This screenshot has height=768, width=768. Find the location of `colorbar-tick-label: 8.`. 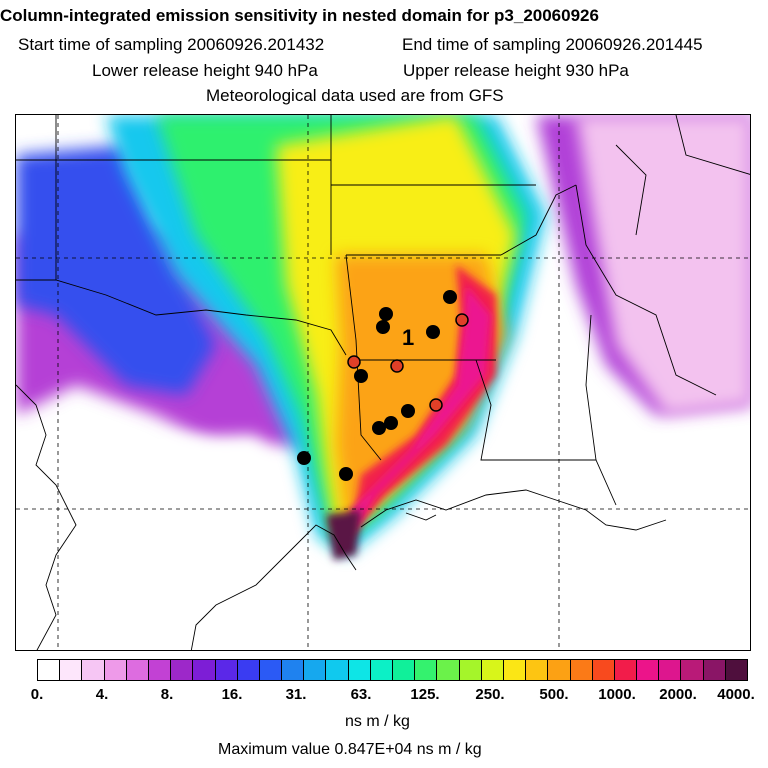

colorbar-tick-label: 8. is located at coordinates (167, 694).